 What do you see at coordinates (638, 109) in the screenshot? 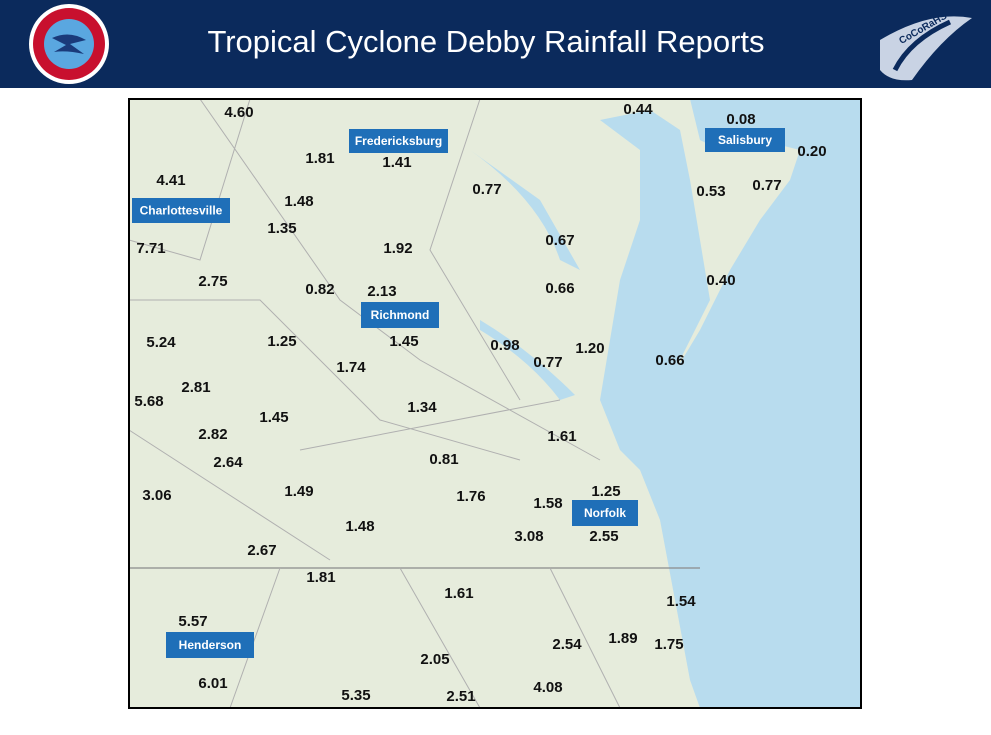
I see `rainfall-report: 0.44` at bounding box center [638, 109].